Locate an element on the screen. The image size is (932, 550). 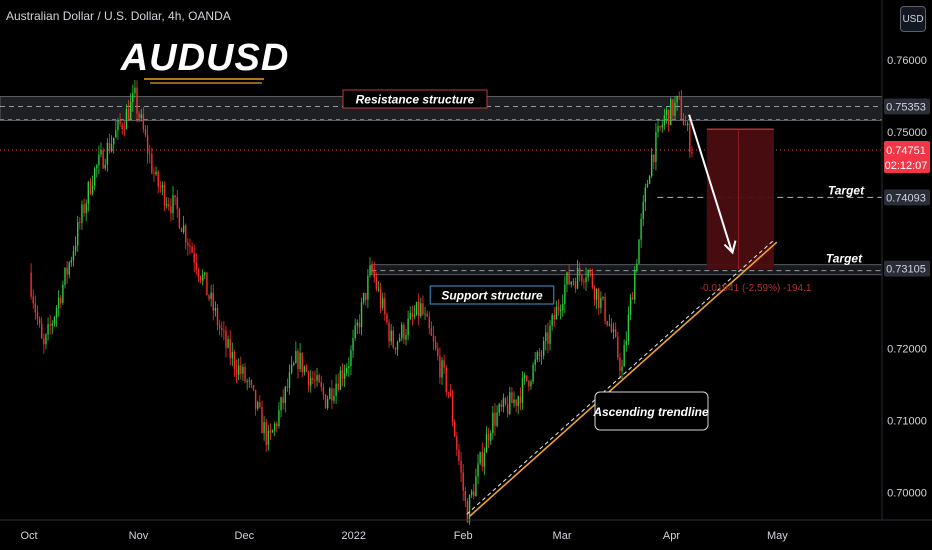
short-position-box is located at coordinates (740, 199).